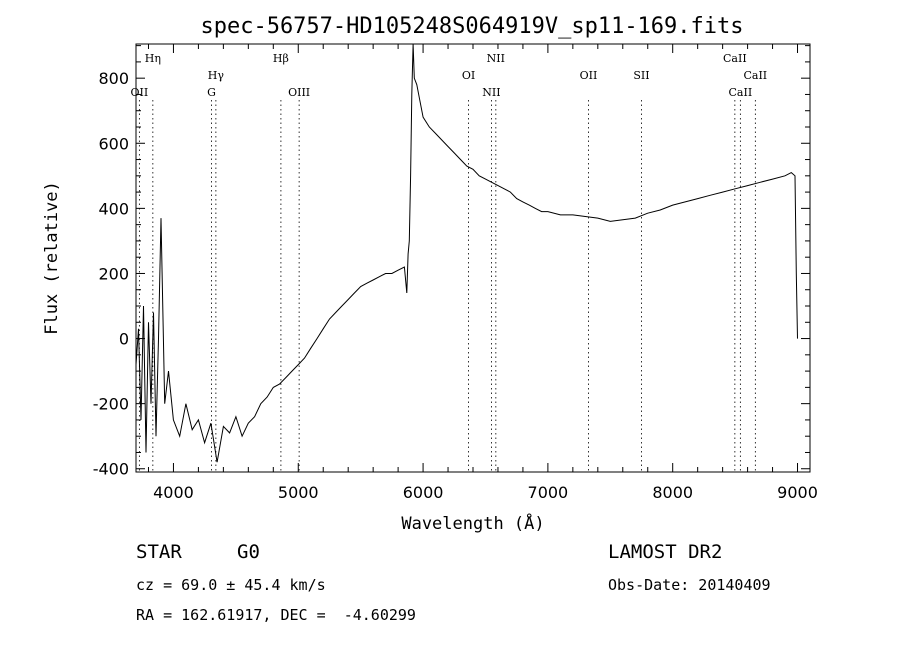  What do you see at coordinates (641, 75) in the screenshot?
I see `emission-line-label: SII` at bounding box center [641, 75].